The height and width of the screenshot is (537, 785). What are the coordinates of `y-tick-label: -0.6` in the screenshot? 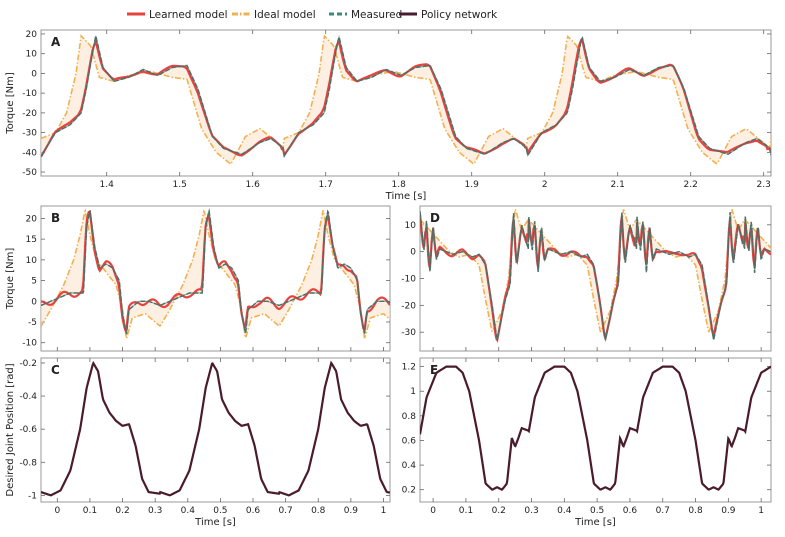 It's located at (28, 430).